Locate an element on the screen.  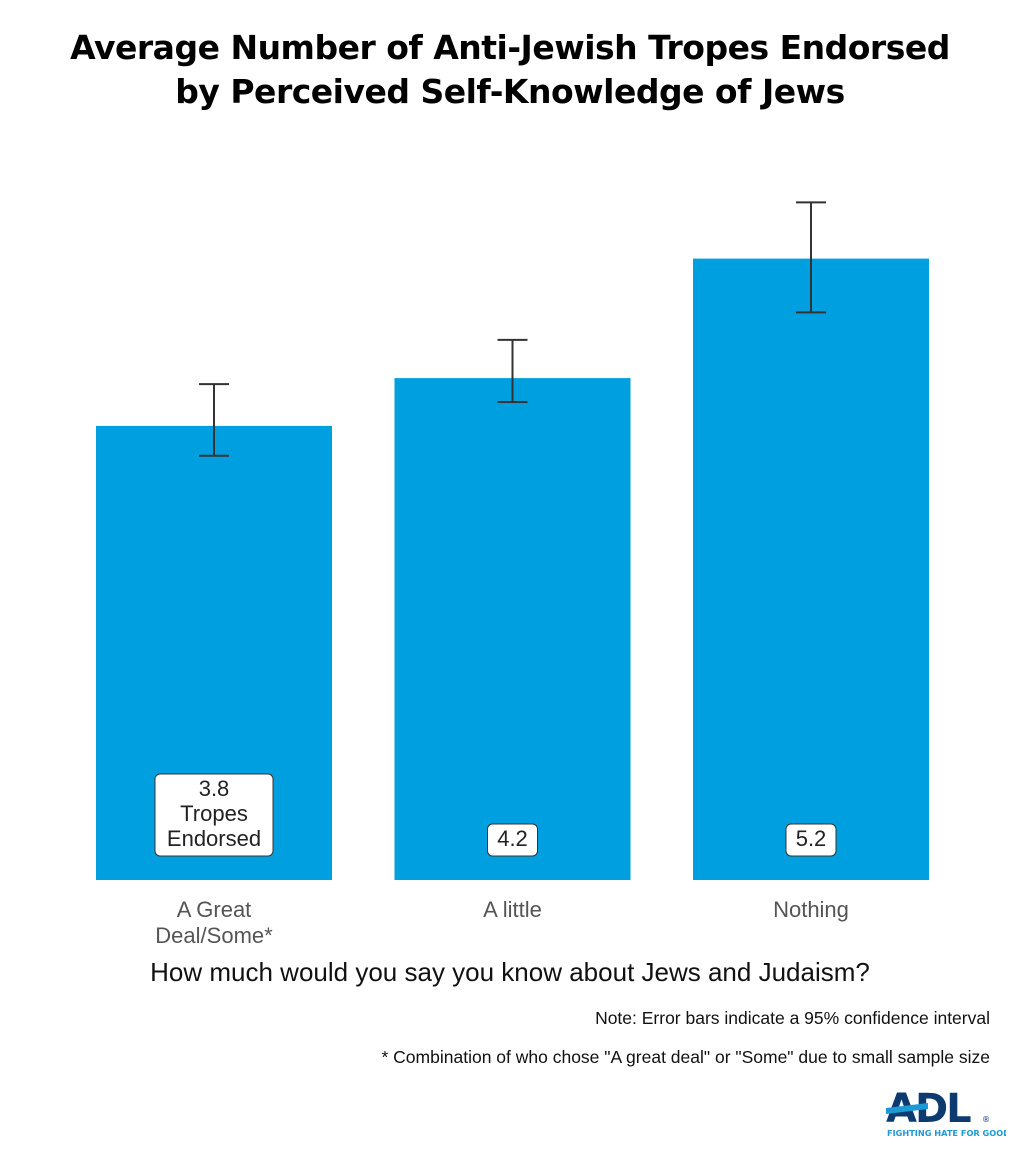
category-label-2: Nothing is located at coordinates (811, 909).